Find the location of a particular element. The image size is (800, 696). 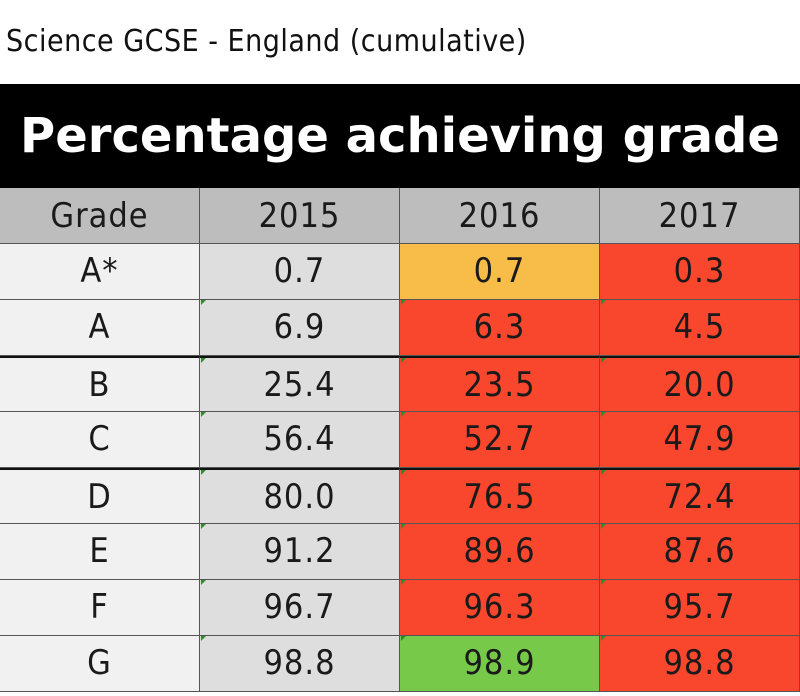

grade-label-cell: E is located at coordinates (100, 552).